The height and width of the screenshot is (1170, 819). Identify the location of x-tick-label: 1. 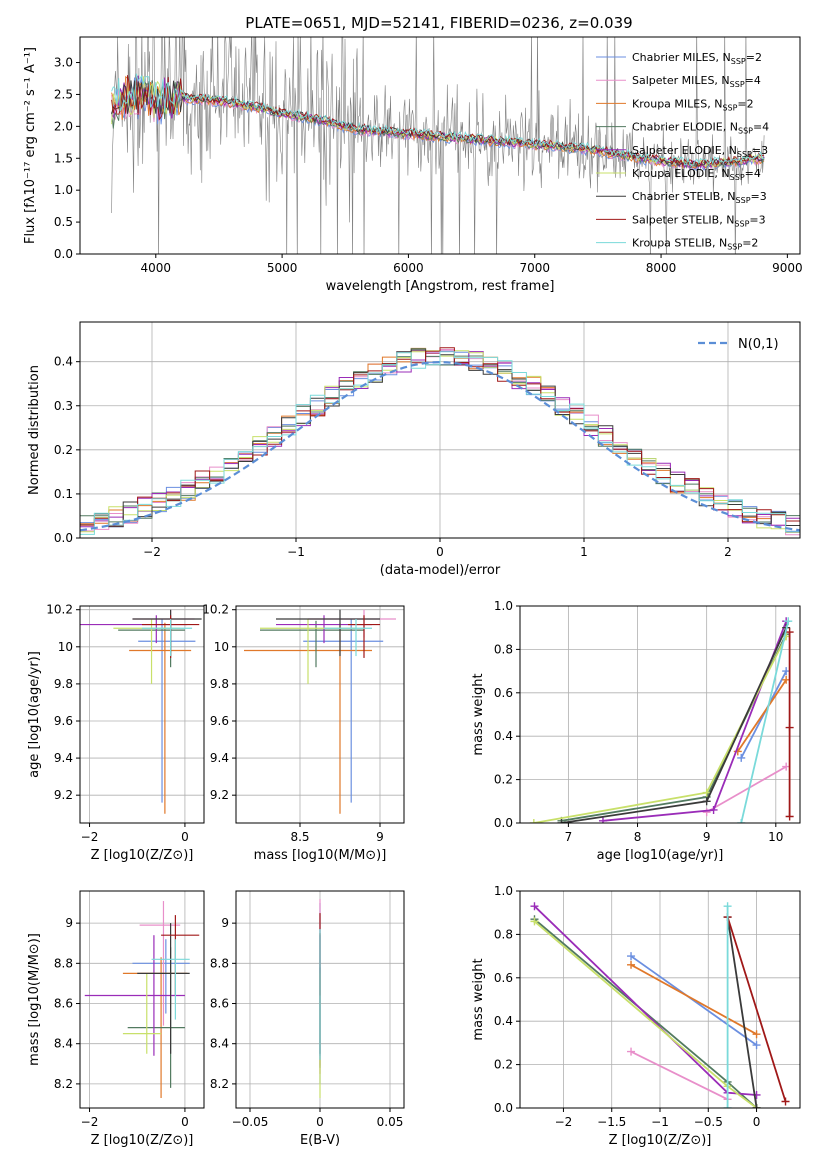
(584, 552).